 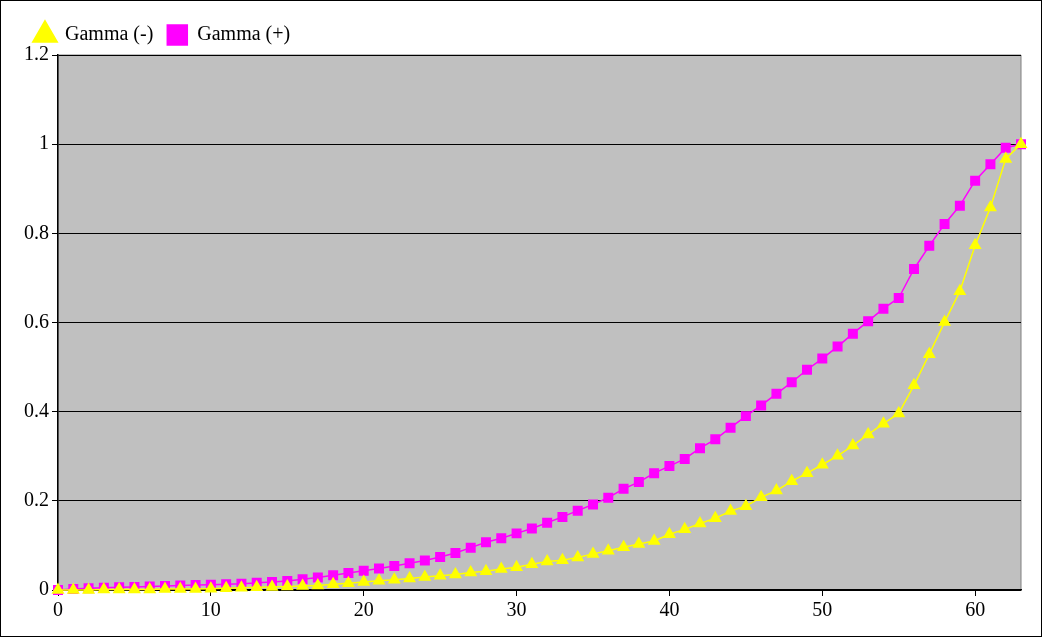 I want to click on y-tick-label: 0.6, so click(x=36, y=320).